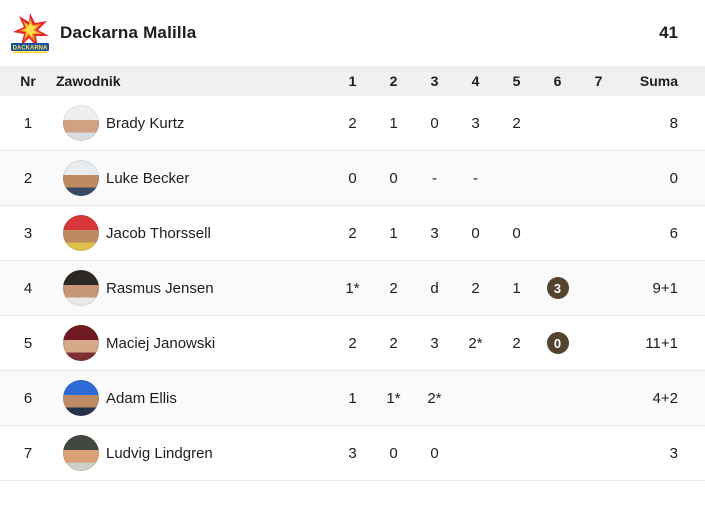 This screenshot has width=705, height=514. What do you see at coordinates (28, 123) in the screenshot?
I see `rider-number: 1` at bounding box center [28, 123].